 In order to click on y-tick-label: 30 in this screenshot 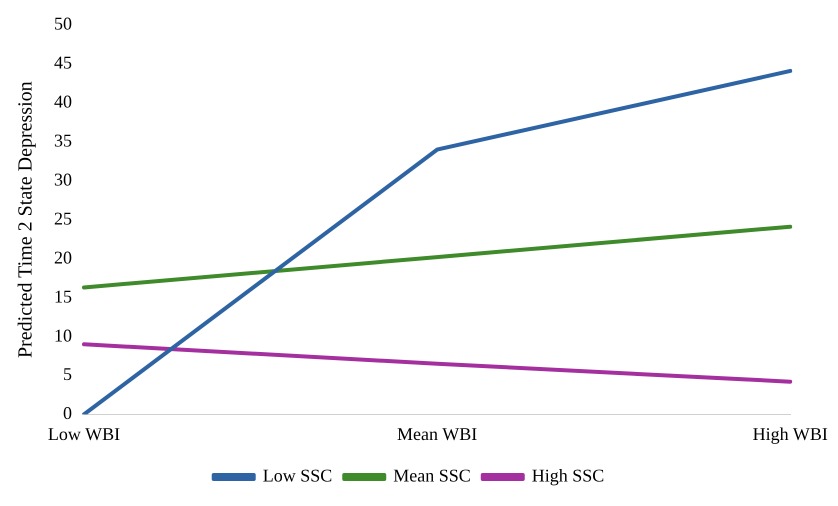, I will do `click(63, 179)`.